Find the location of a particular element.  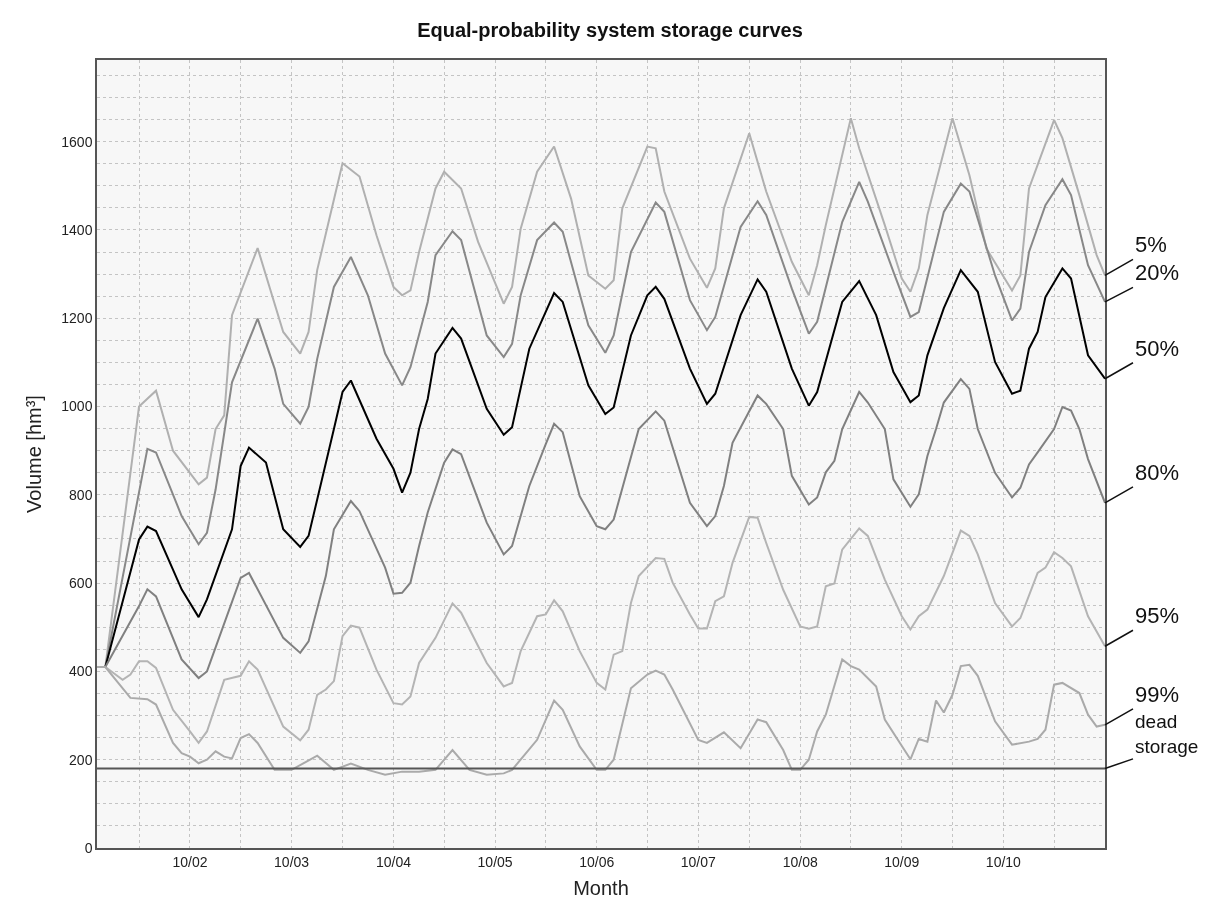

x-tick-label: 10/08 is located at coordinates (800, 861).